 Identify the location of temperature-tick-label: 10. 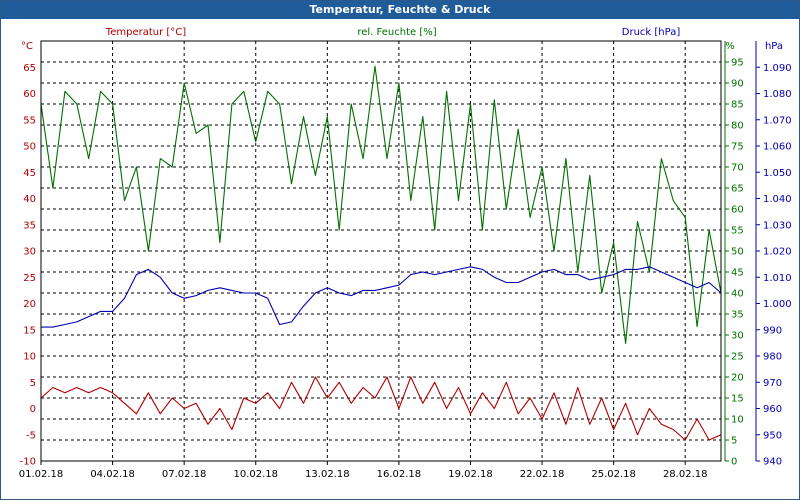
(29, 357).